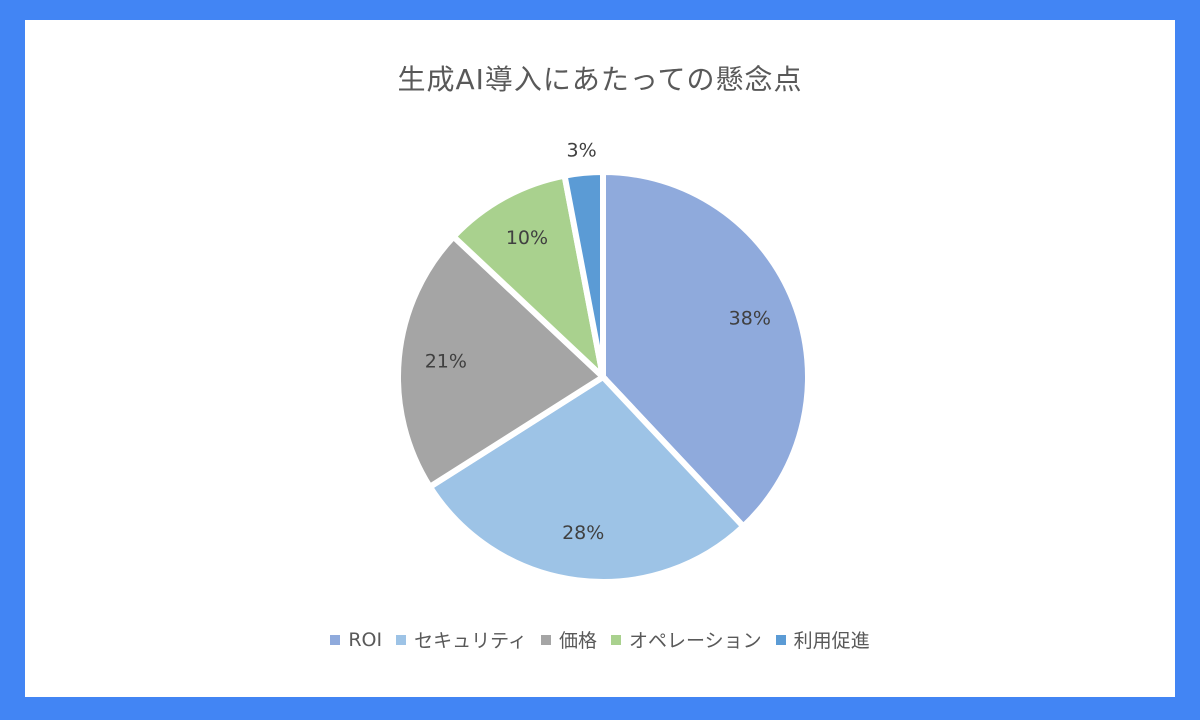  I want to click on legend-swatch-roi, so click(335, 639).